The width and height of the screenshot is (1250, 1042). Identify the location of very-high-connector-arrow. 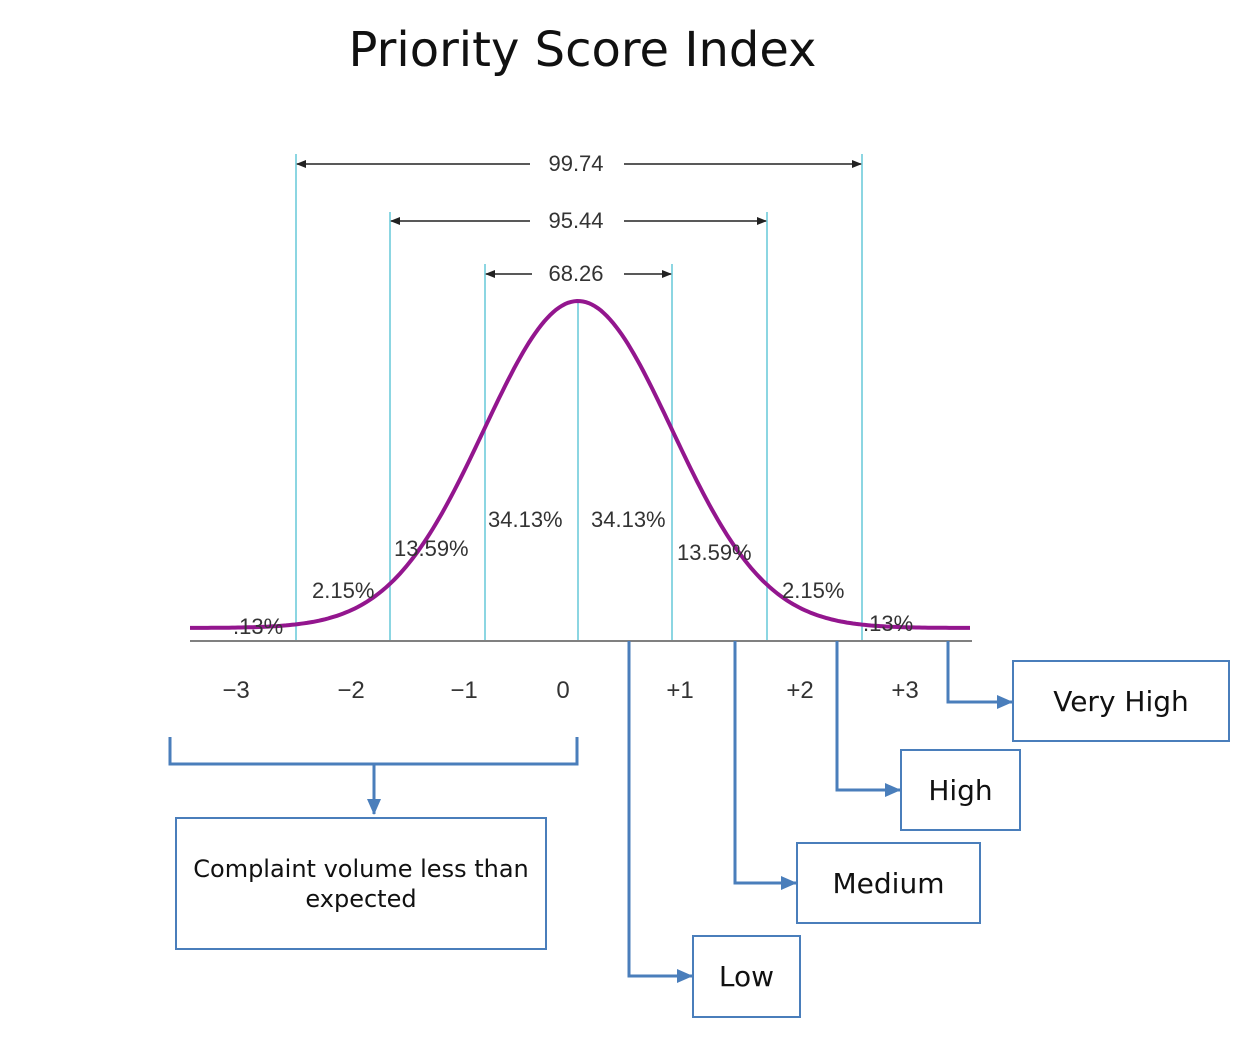
(979, 675).